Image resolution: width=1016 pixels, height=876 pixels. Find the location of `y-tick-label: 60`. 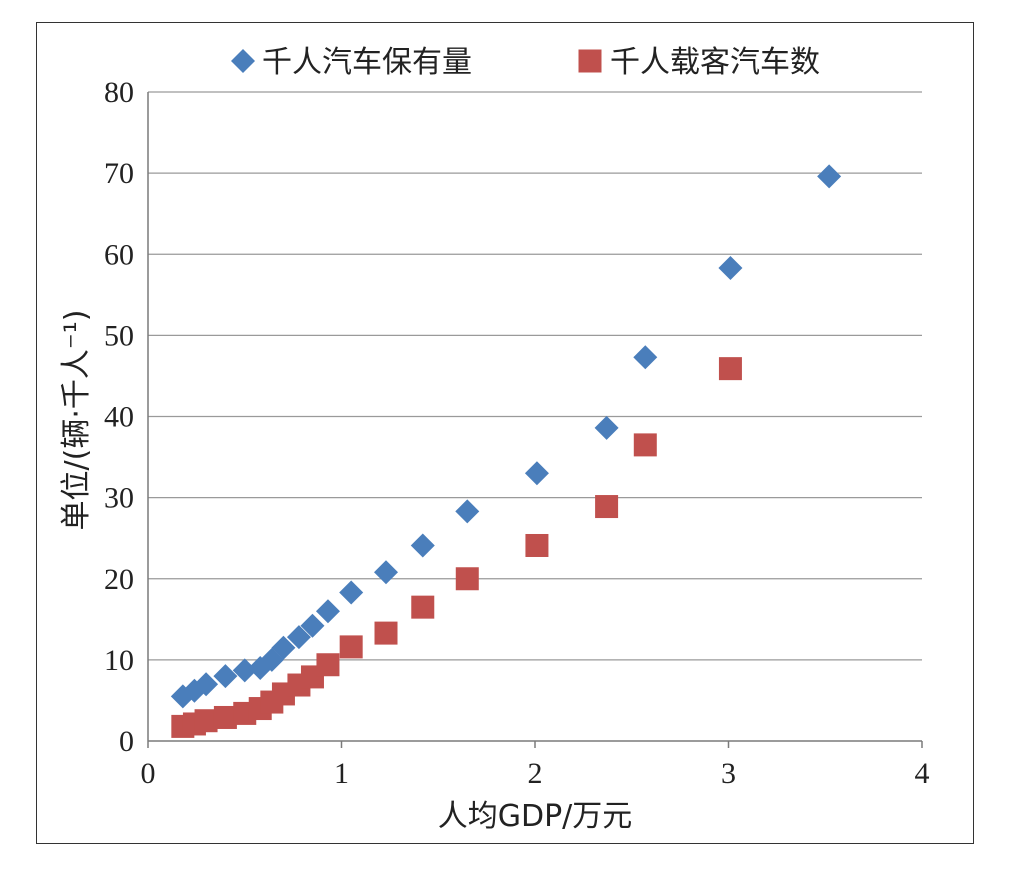

y-tick-label: 60 is located at coordinates (119, 254).